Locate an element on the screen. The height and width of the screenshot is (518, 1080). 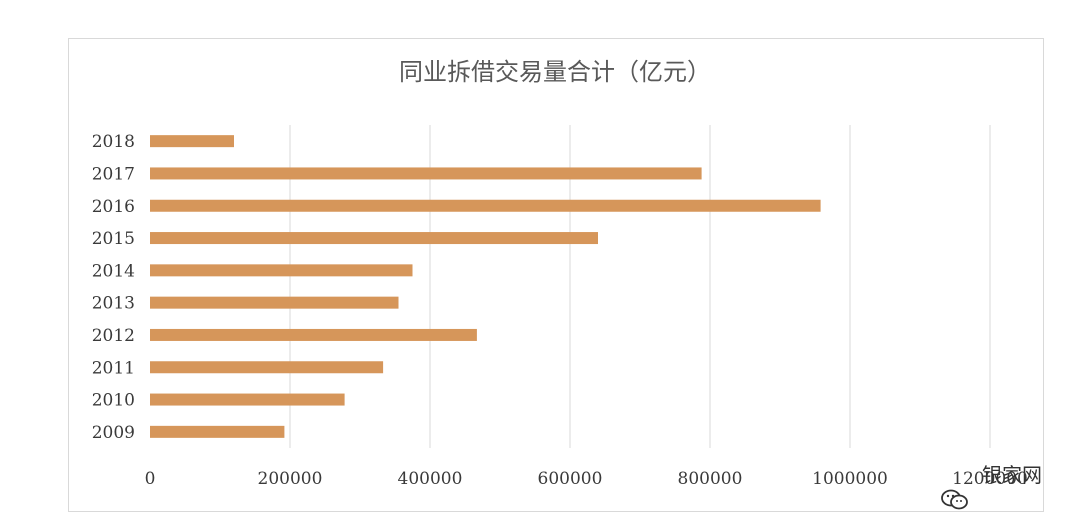
bar-2017 is located at coordinates (426, 173).